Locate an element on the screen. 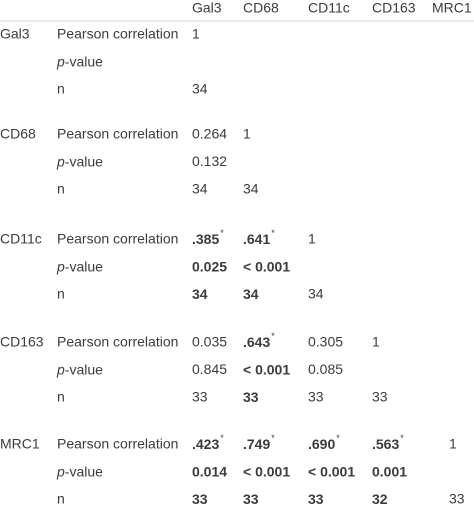  row-group-label: Gal3 is located at coordinates (15, 34).